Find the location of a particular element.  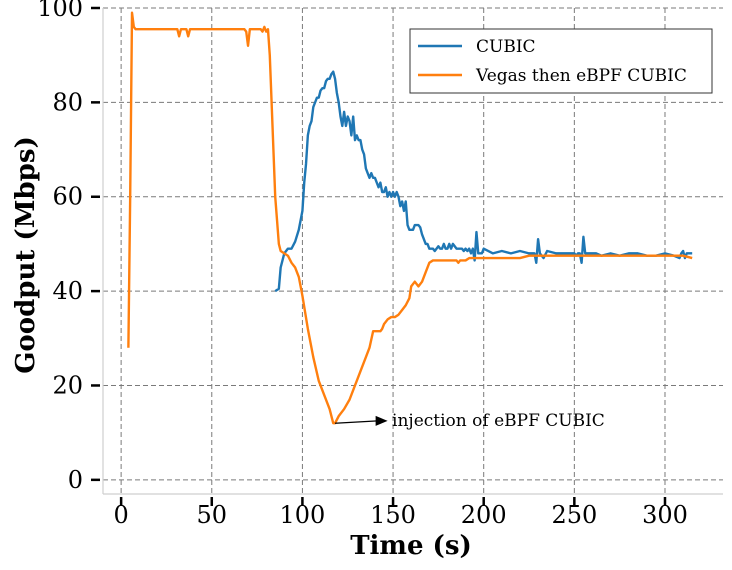

x-tick-label: 0 is located at coordinates (120, 515).